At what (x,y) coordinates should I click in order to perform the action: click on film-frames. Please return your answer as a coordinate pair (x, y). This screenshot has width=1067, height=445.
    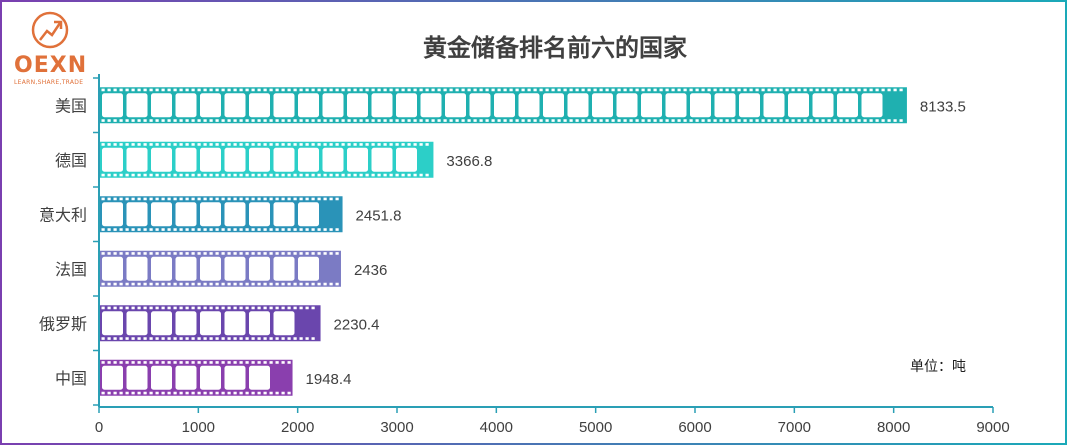
    Looking at the image, I should click on (210, 268).